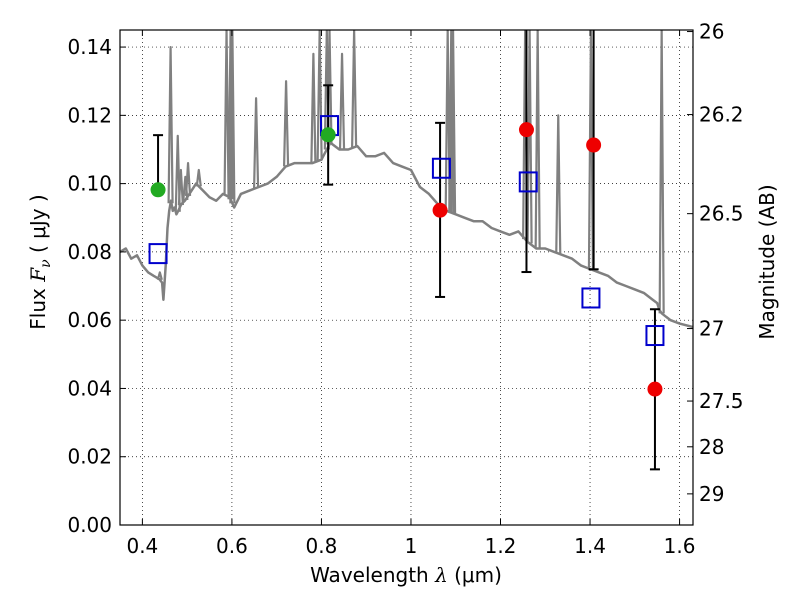  I want to click on y-tick-label: 0.12, so click(89, 115).